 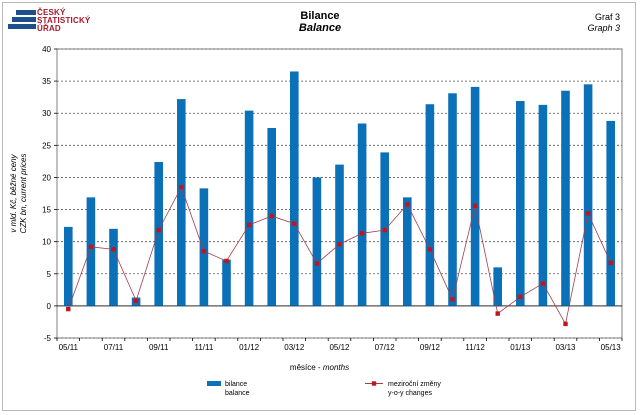 What do you see at coordinates (565, 347) in the screenshot?
I see `x-tick-label: 03/13` at bounding box center [565, 347].